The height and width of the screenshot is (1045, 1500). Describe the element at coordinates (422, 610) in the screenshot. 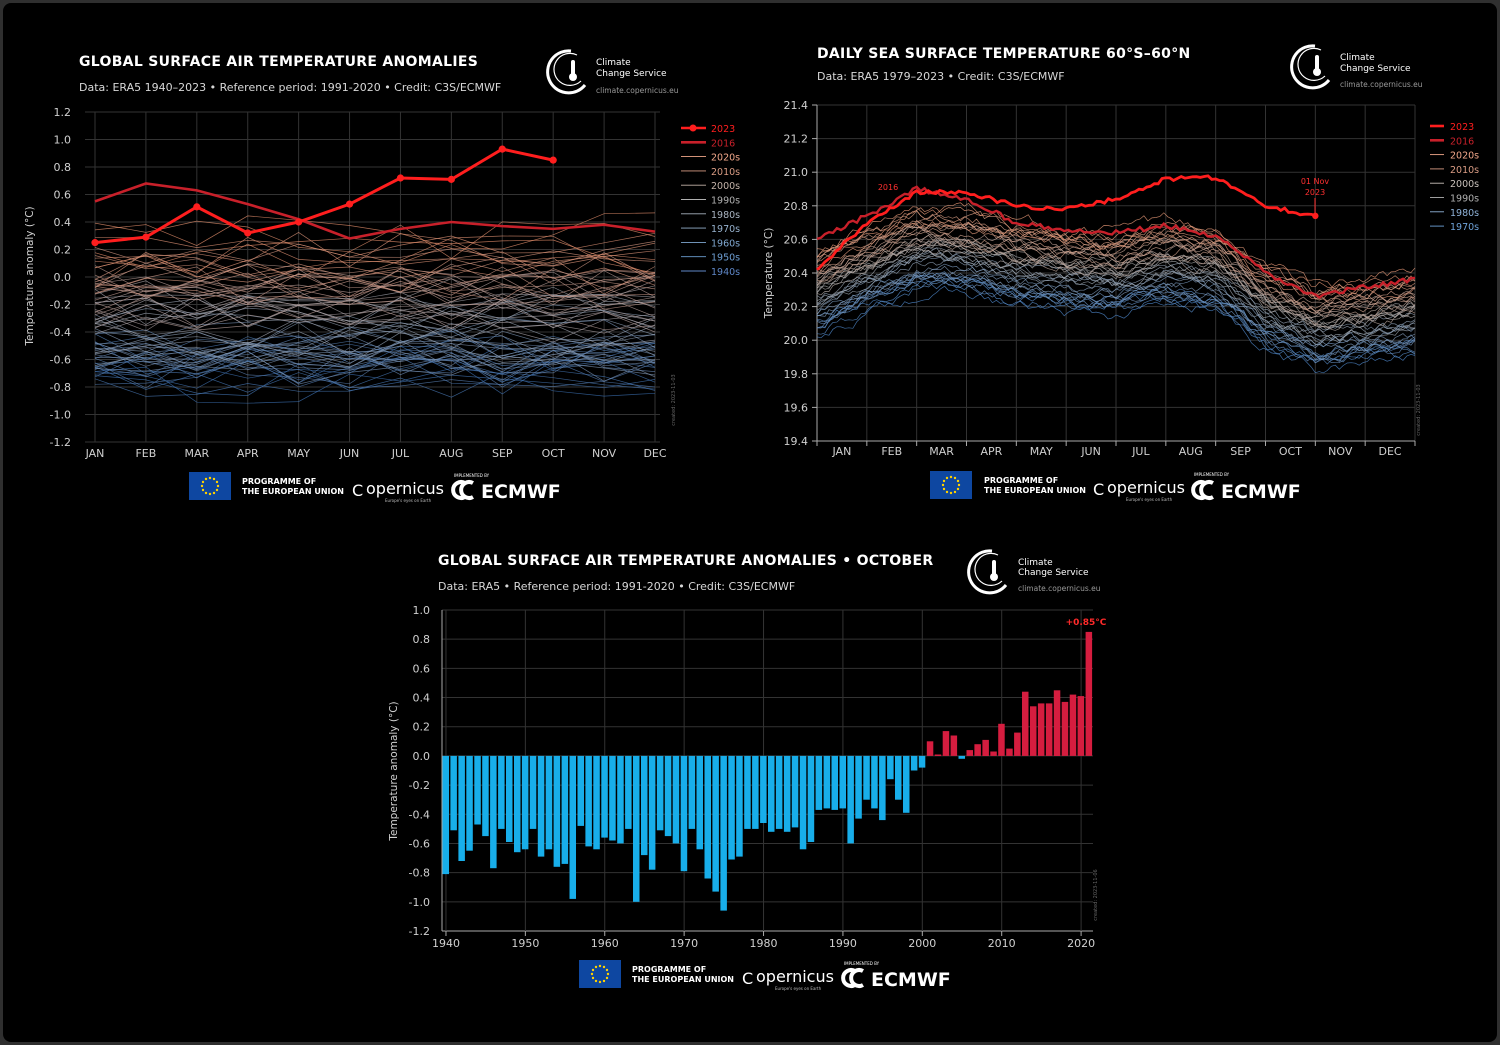

I see `chart3-y-tick-label: 1.0` at that location.